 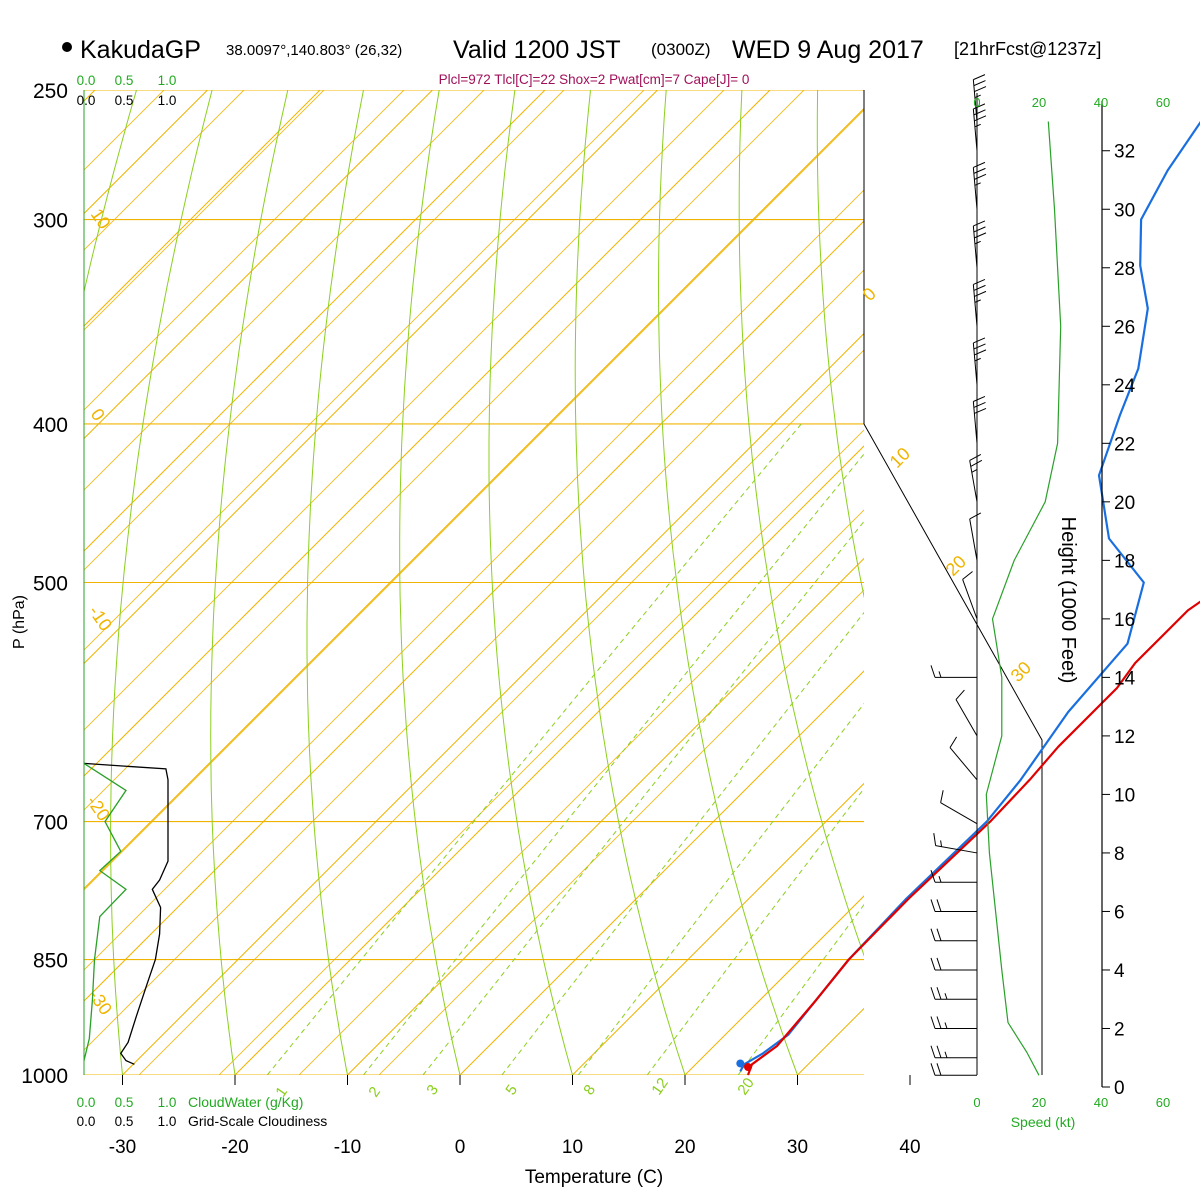 I want to click on mixing-ratio-label: 5, so click(x=511, y=1090).